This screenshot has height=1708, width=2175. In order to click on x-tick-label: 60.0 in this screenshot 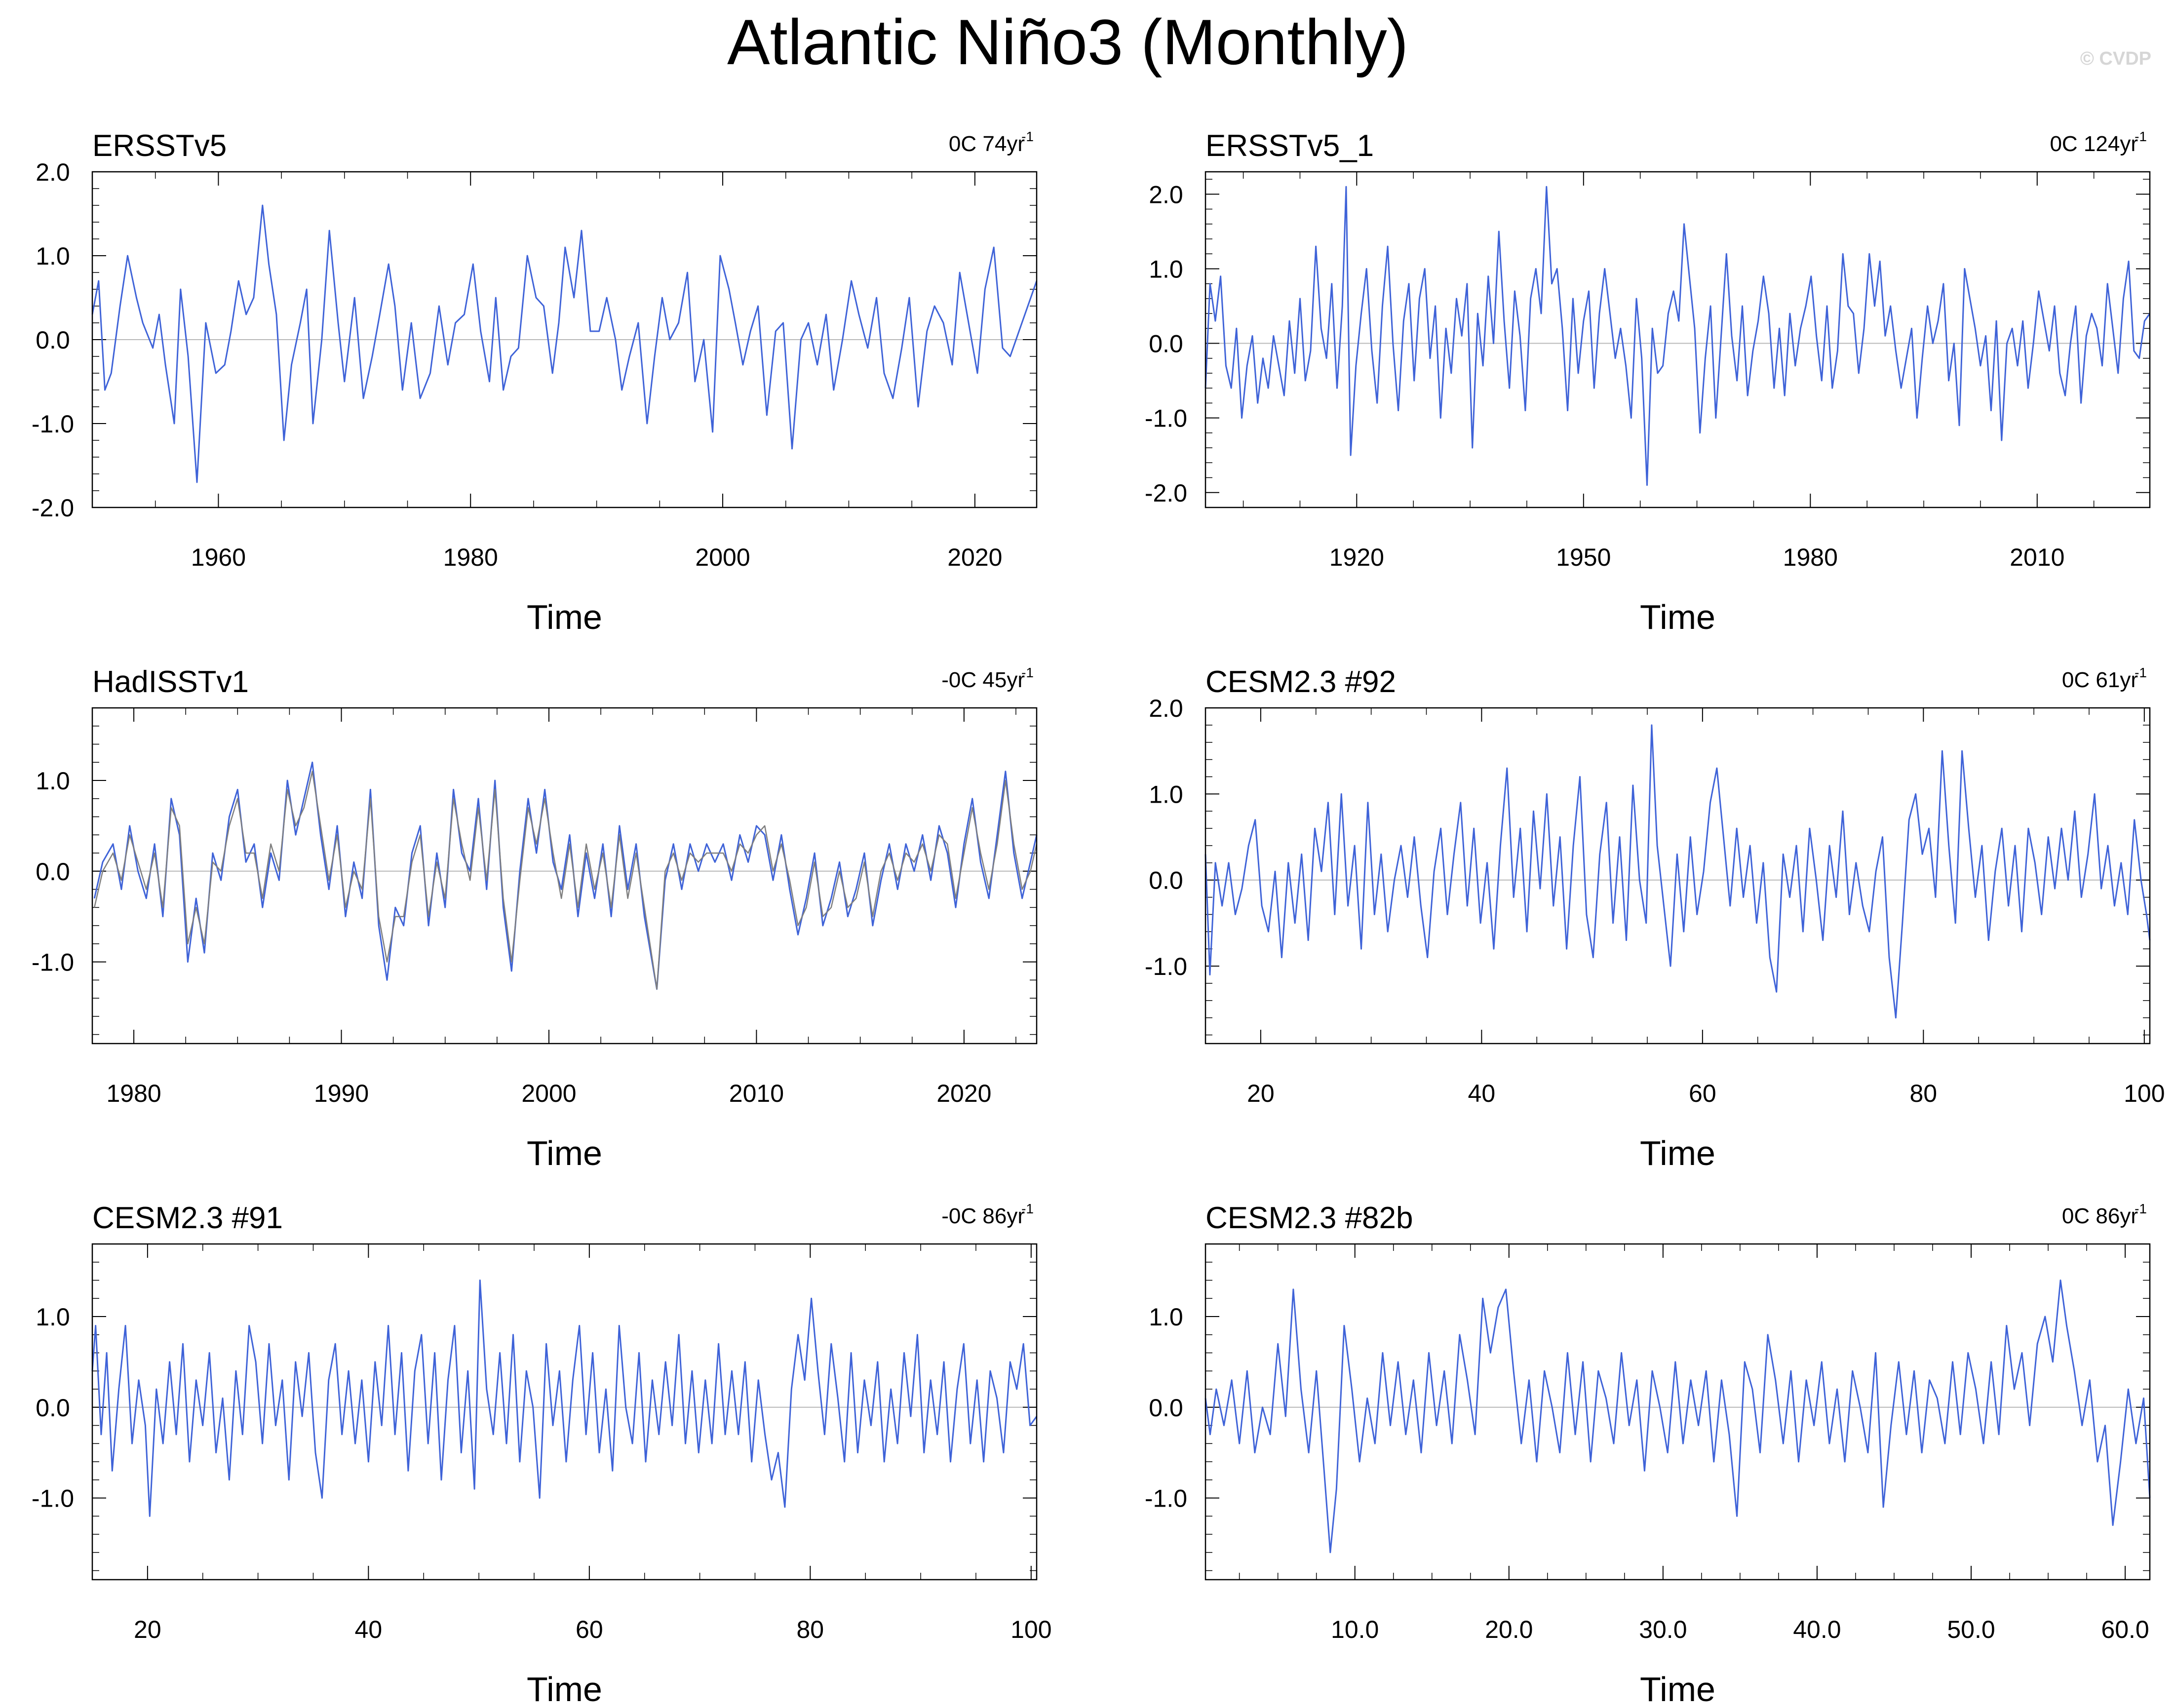, I will do `click(2125, 1629)`.